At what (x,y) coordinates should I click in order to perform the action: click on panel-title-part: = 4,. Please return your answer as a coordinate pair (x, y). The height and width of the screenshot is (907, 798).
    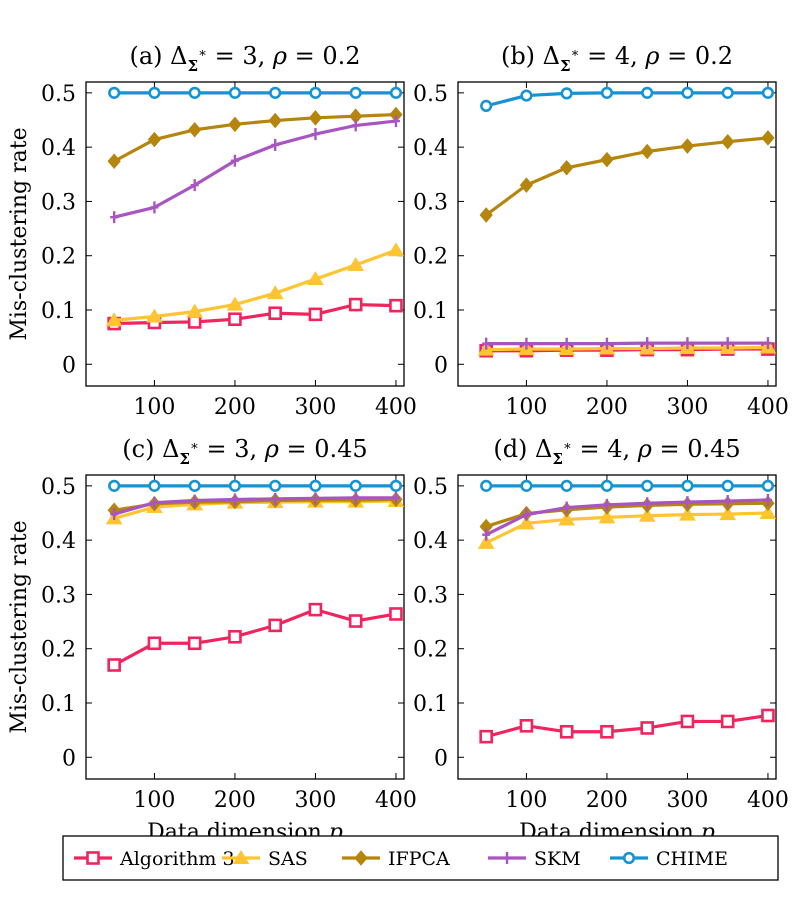
    Looking at the image, I should click on (612, 56).